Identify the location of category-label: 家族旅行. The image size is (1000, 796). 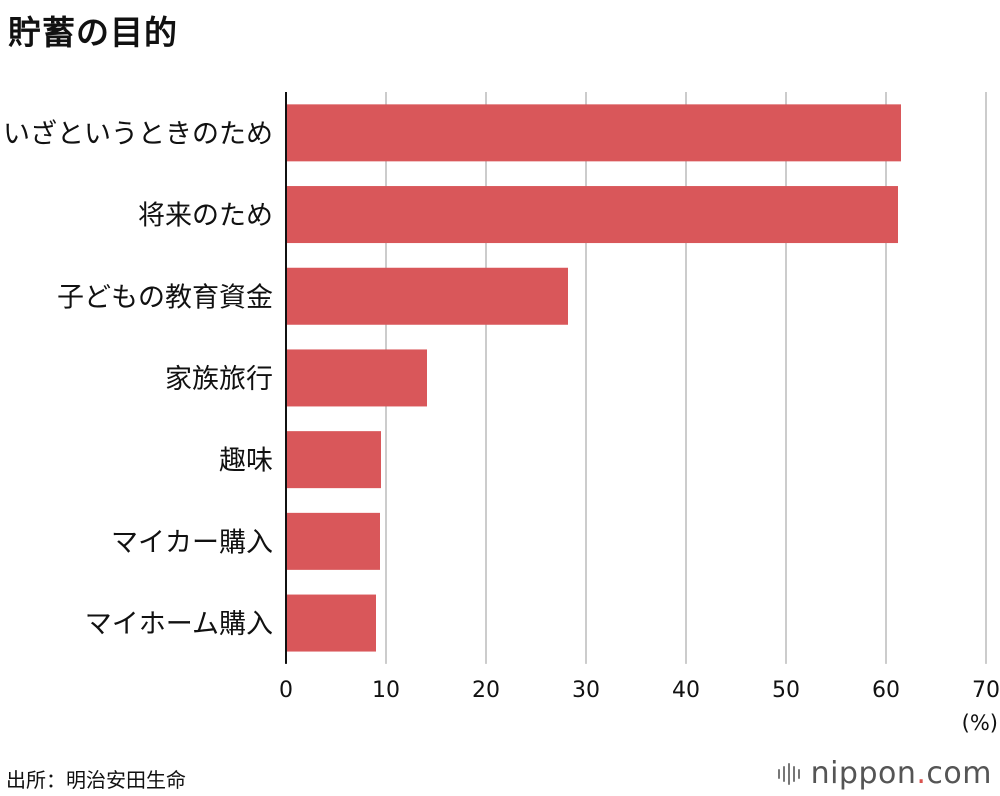
(219, 379).